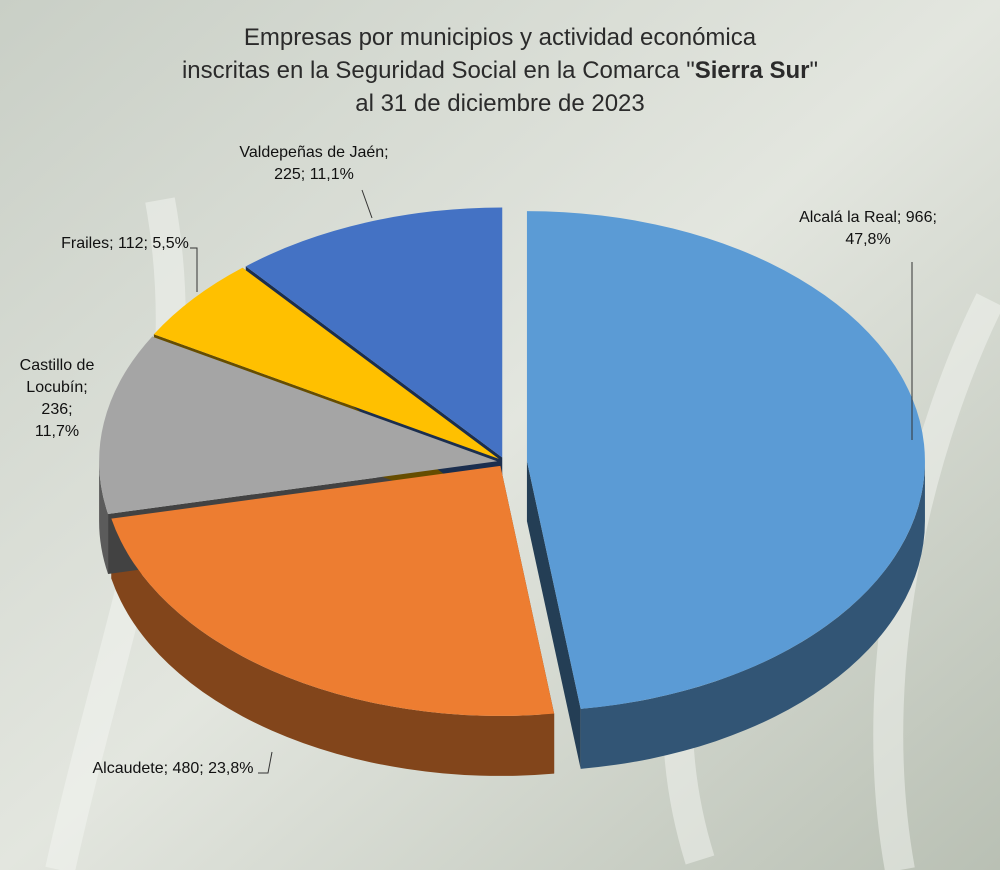 The width and height of the screenshot is (1000, 875). I want to click on data-label: 47,8%, so click(867, 239).